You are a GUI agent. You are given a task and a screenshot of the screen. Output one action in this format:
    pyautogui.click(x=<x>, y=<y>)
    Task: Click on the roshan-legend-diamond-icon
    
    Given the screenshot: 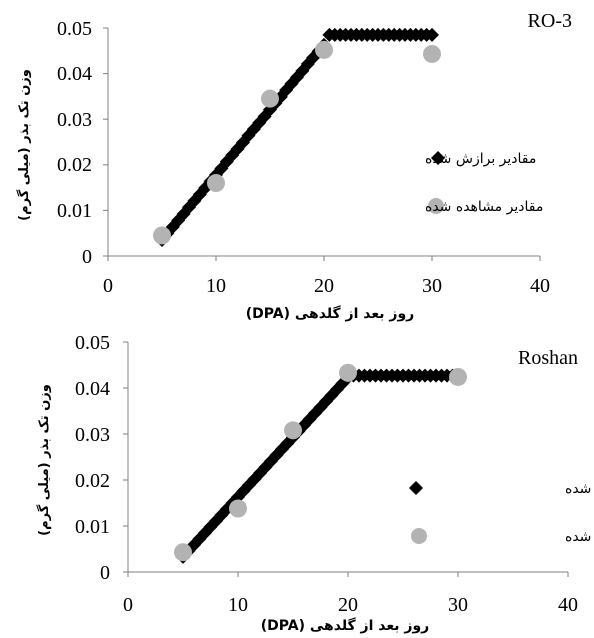 What is the action you would take?
    pyautogui.click(x=416, y=488)
    